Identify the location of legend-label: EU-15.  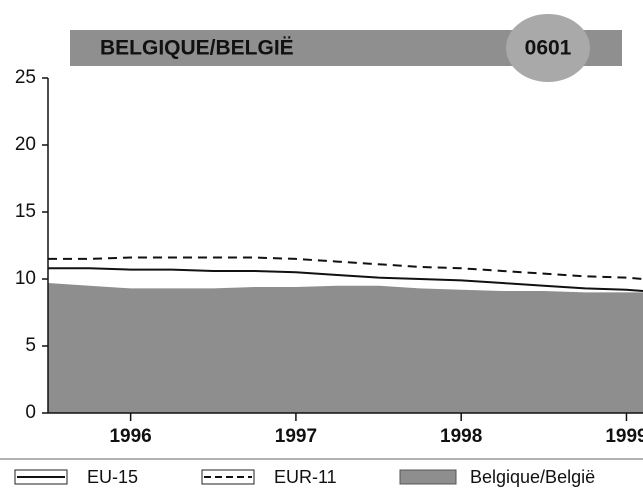
(112, 477).